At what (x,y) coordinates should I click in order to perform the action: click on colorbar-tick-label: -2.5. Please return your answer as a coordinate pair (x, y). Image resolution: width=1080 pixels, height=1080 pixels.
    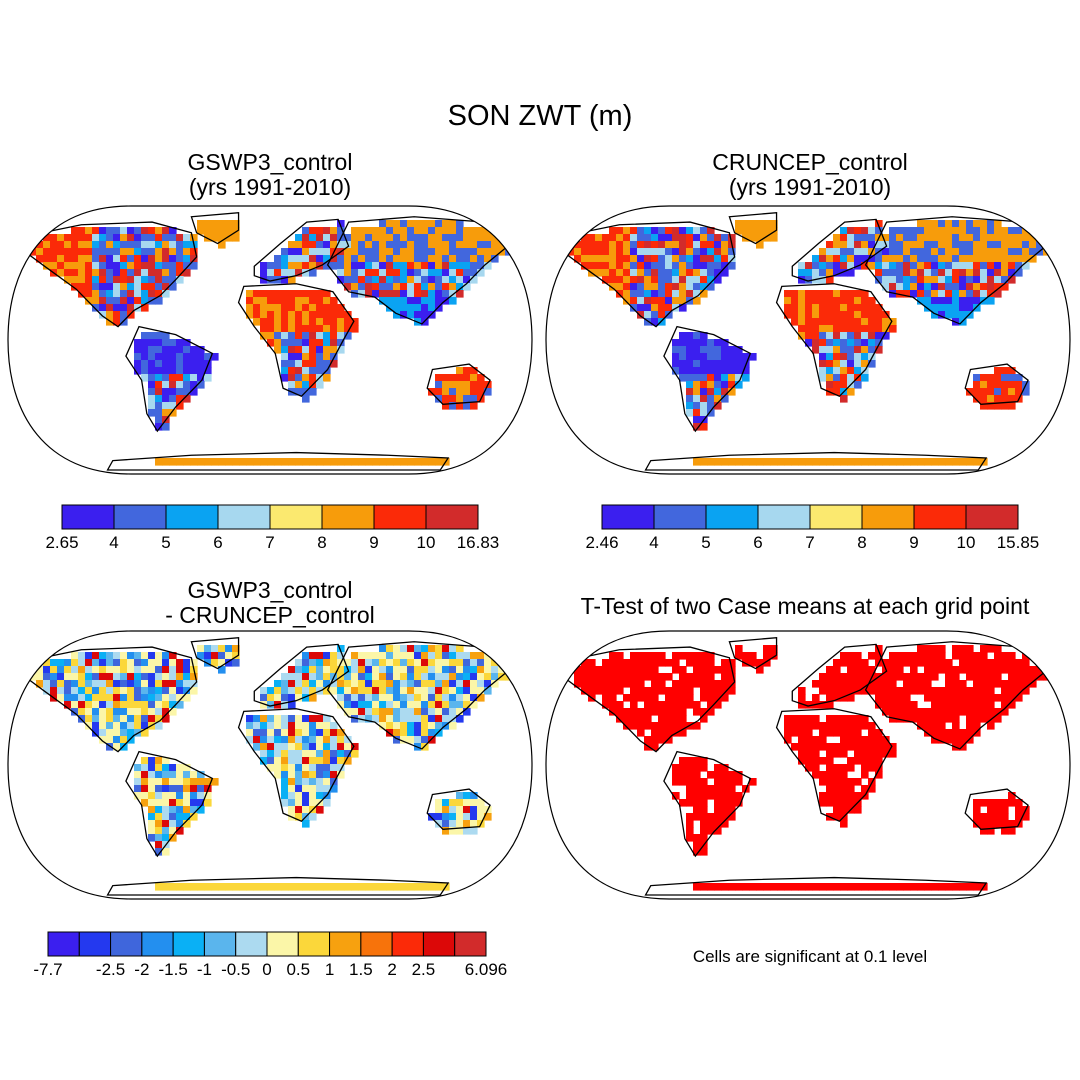
    Looking at the image, I should click on (110, 969).